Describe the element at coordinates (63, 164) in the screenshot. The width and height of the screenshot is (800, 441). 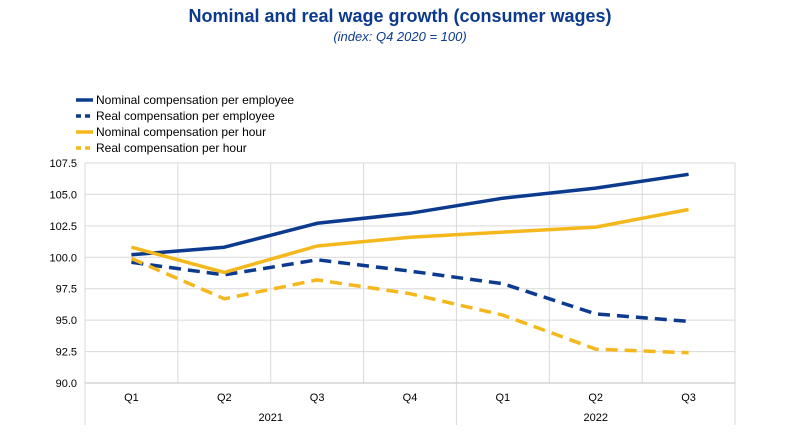
I see `y-tick-label: 107.5` at that location.